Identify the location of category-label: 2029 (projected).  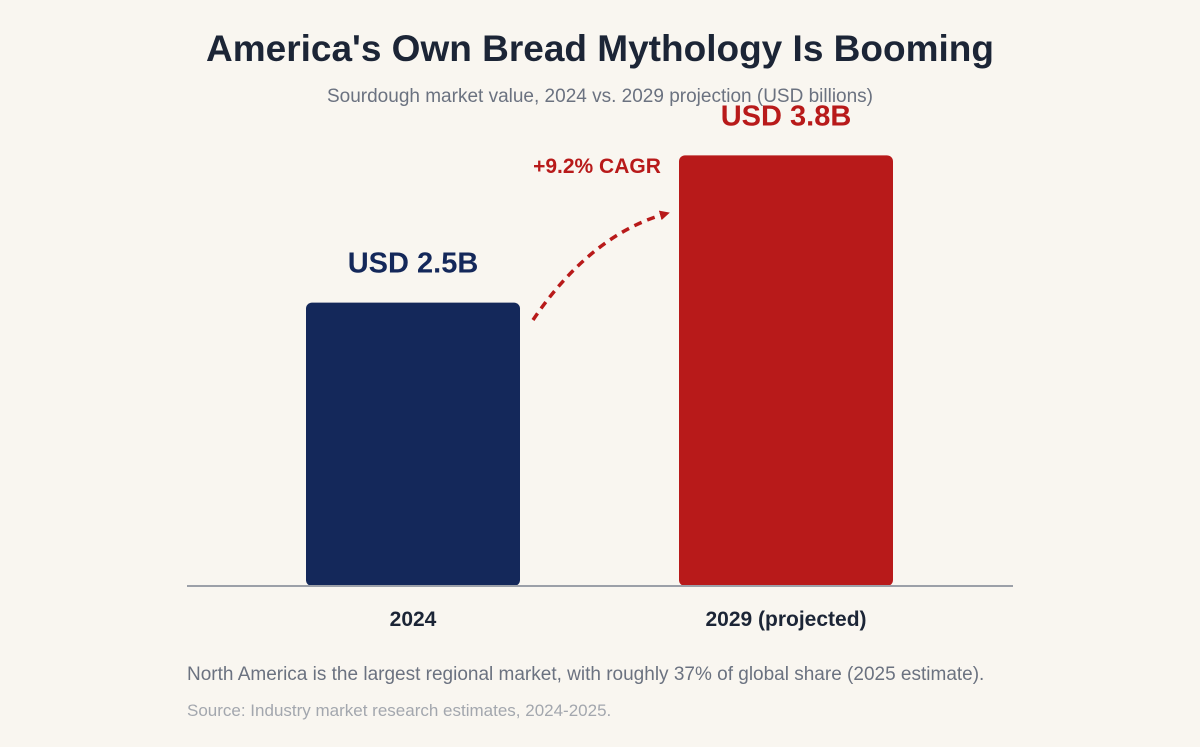
(785, 619).